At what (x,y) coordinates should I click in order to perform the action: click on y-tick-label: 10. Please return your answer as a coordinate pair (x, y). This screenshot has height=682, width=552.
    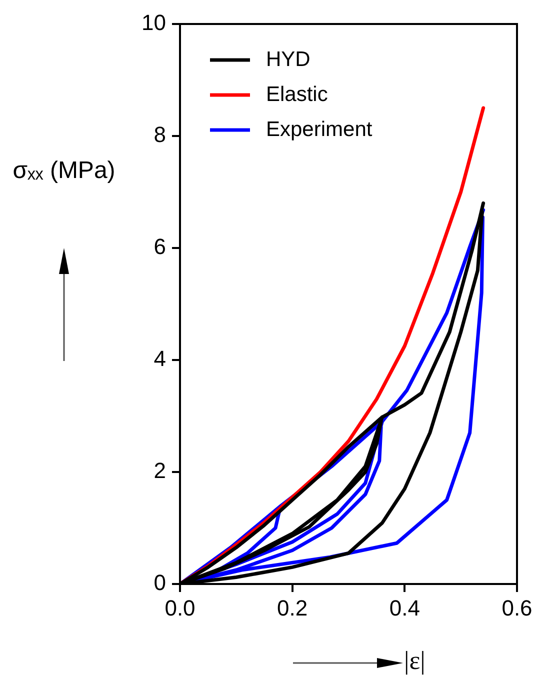
    Looking at the image, I should click on (154, 23).